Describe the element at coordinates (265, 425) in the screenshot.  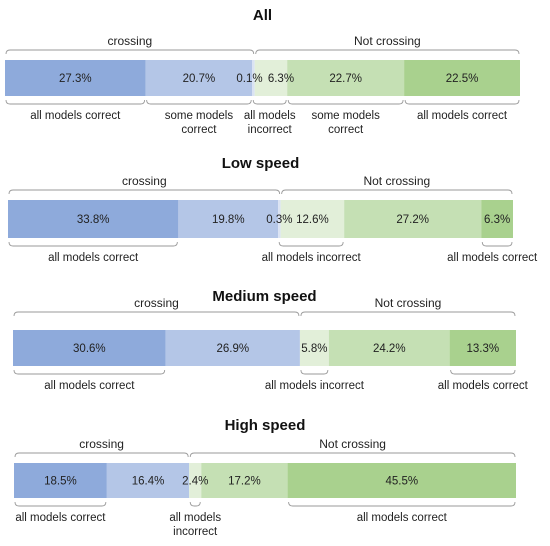
I see `panel-title: High speed` at that location.